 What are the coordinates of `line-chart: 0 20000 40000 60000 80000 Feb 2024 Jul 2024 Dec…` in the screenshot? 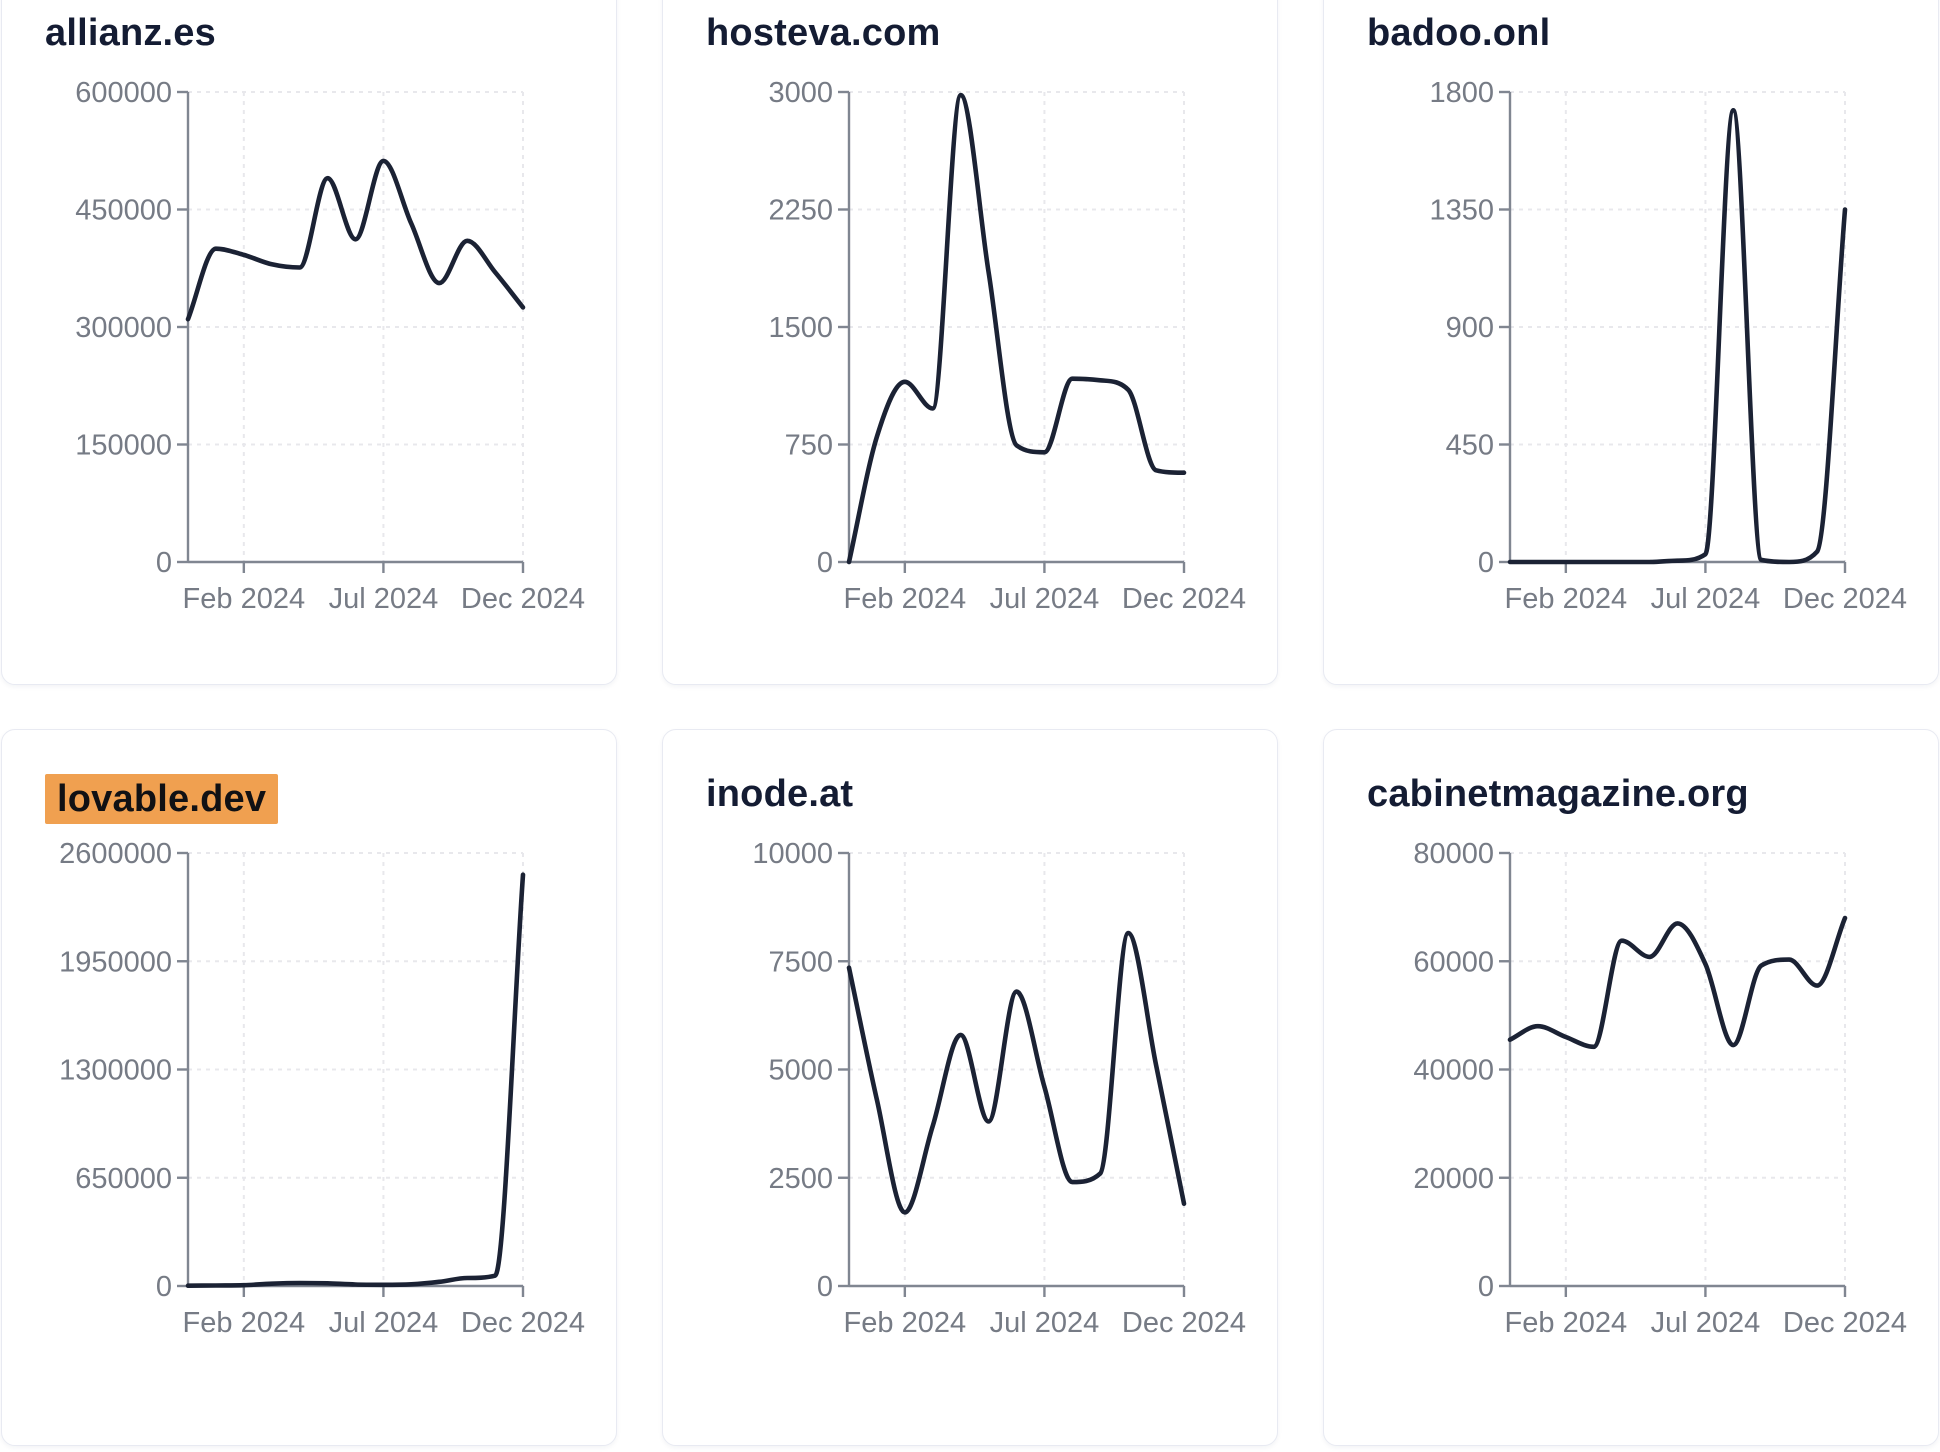 It's located at (1632, 1094).